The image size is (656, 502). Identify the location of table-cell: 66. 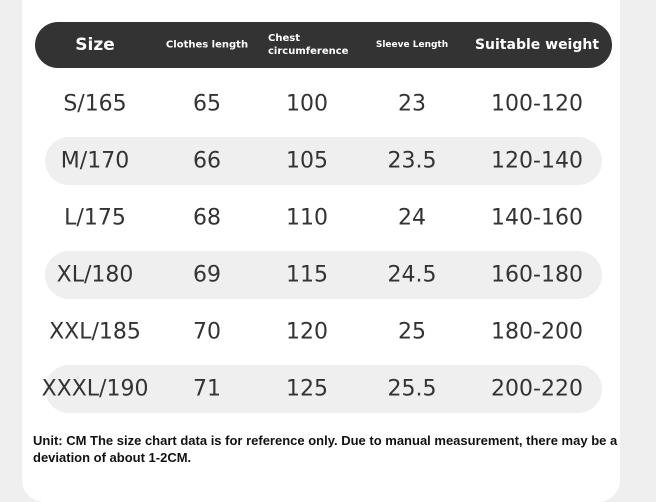
(207, 161).